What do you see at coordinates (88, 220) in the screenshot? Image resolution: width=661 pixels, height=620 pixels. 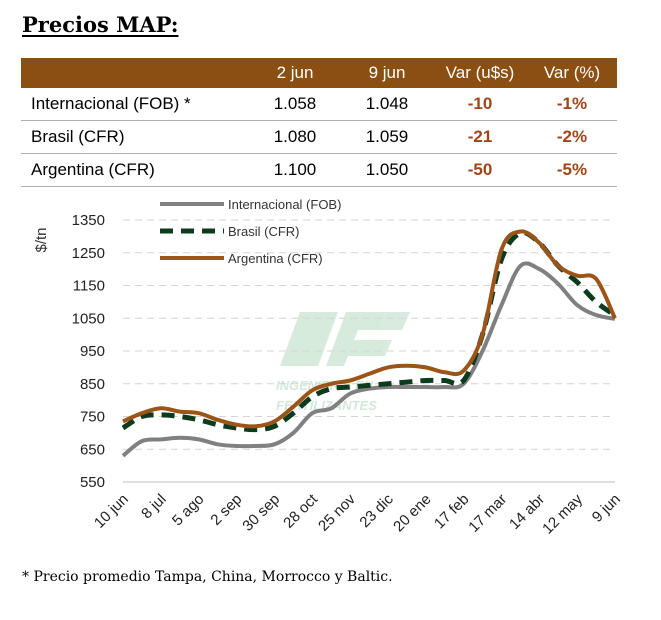 I see `y-tick-label: 1350` at bounding box center [88, 220].